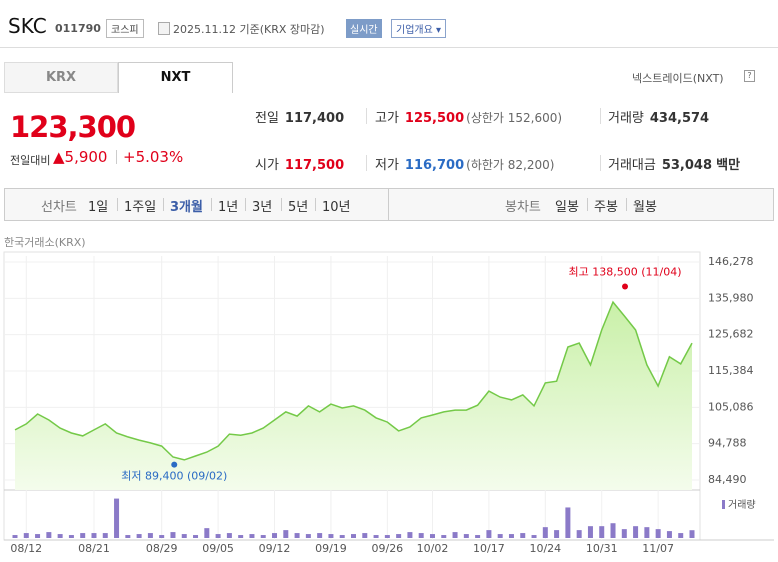 This screenshot has height=562, width=778. What do you see at coordinates (26, 548) in the screenshot?
I see `x-tick-label: 08/12` at bounding box center [26, 548].